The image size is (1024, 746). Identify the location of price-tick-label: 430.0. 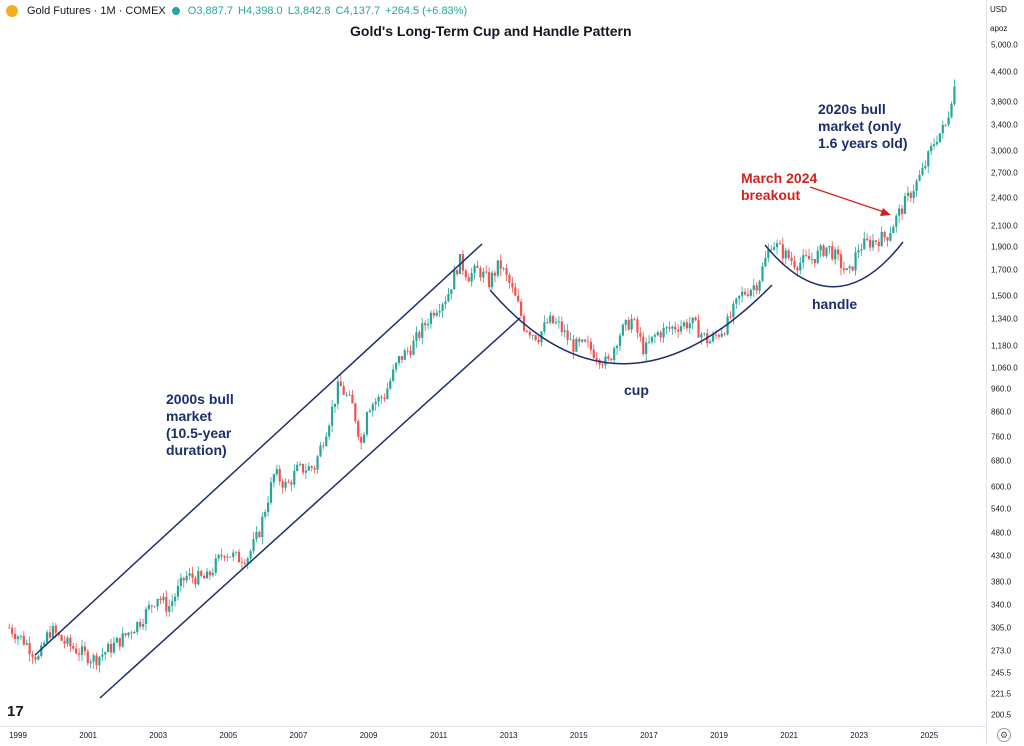
(1001, 556).